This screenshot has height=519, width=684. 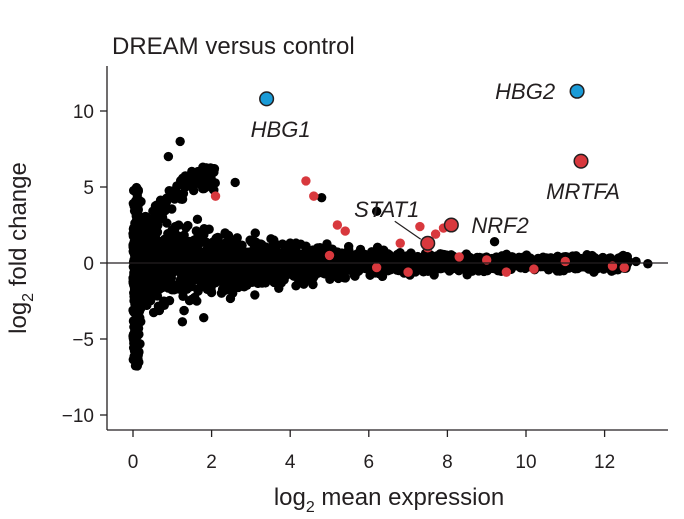 What do you see at coordinates (267, 99) in the screenshot?
I see `hbg1-point` at bounding box center [267, 99].